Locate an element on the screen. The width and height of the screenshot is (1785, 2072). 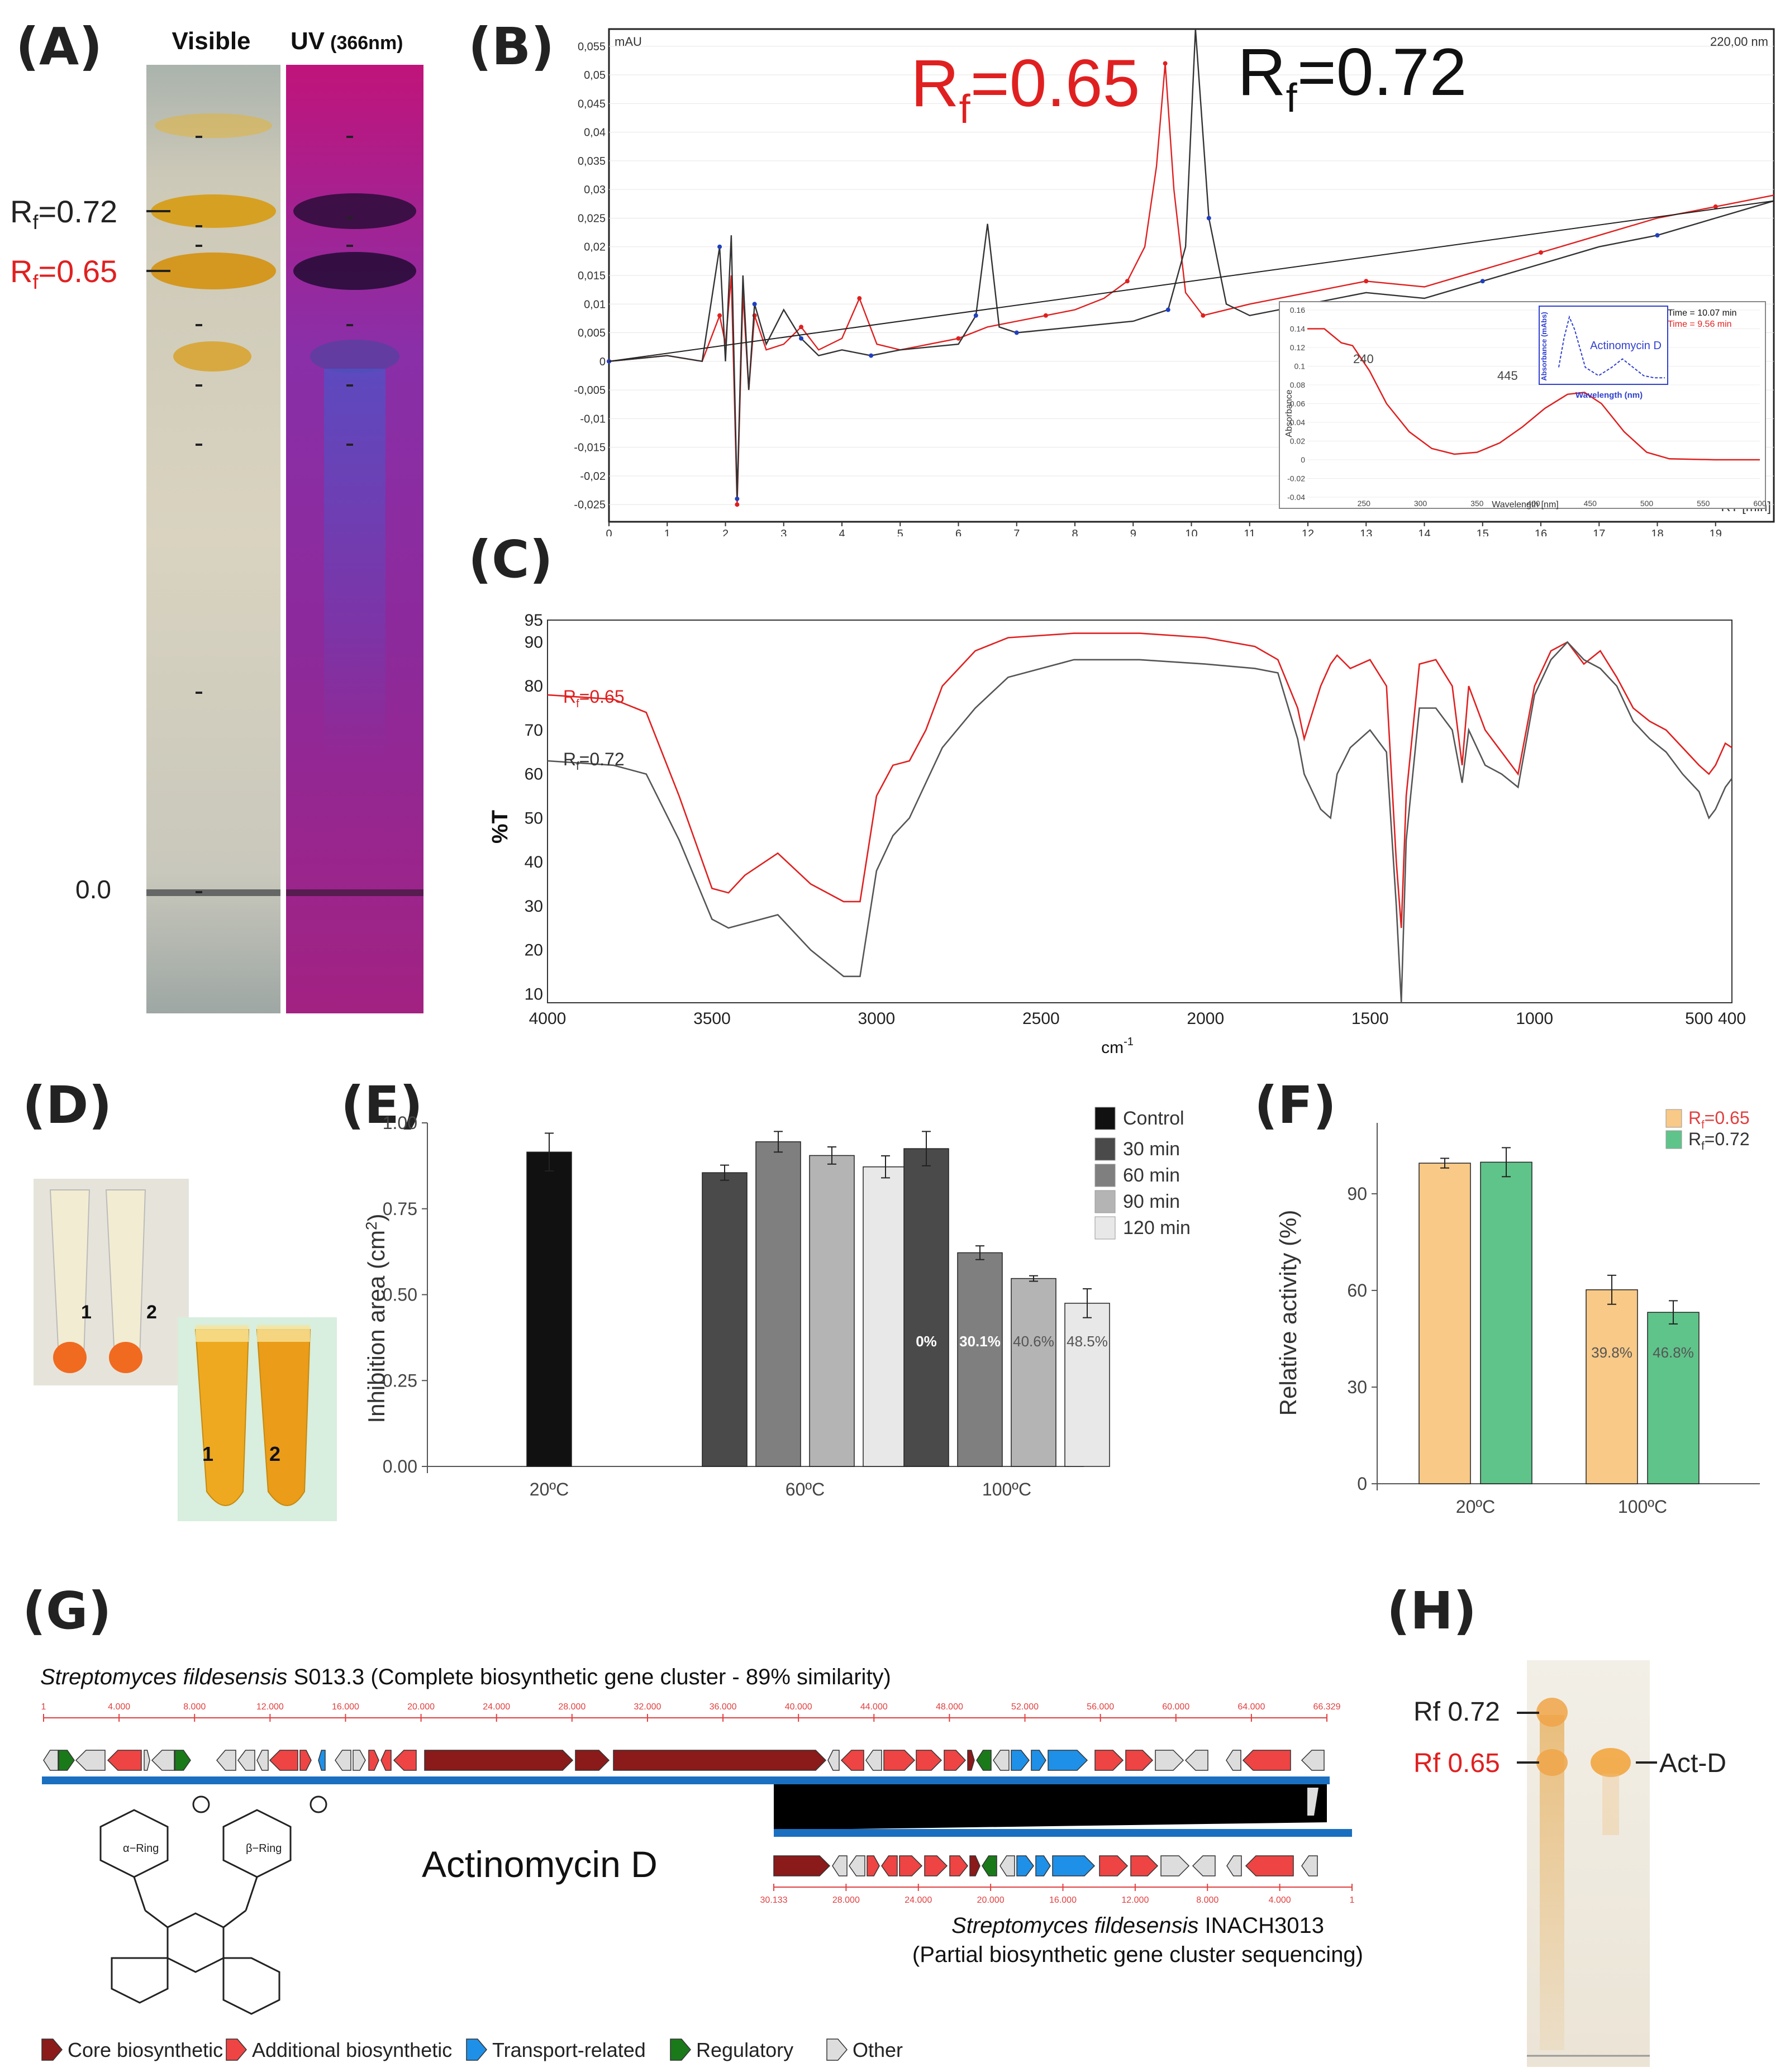
ftir-legend-065: Rf=0.65 is located at coordinates (594, 699).